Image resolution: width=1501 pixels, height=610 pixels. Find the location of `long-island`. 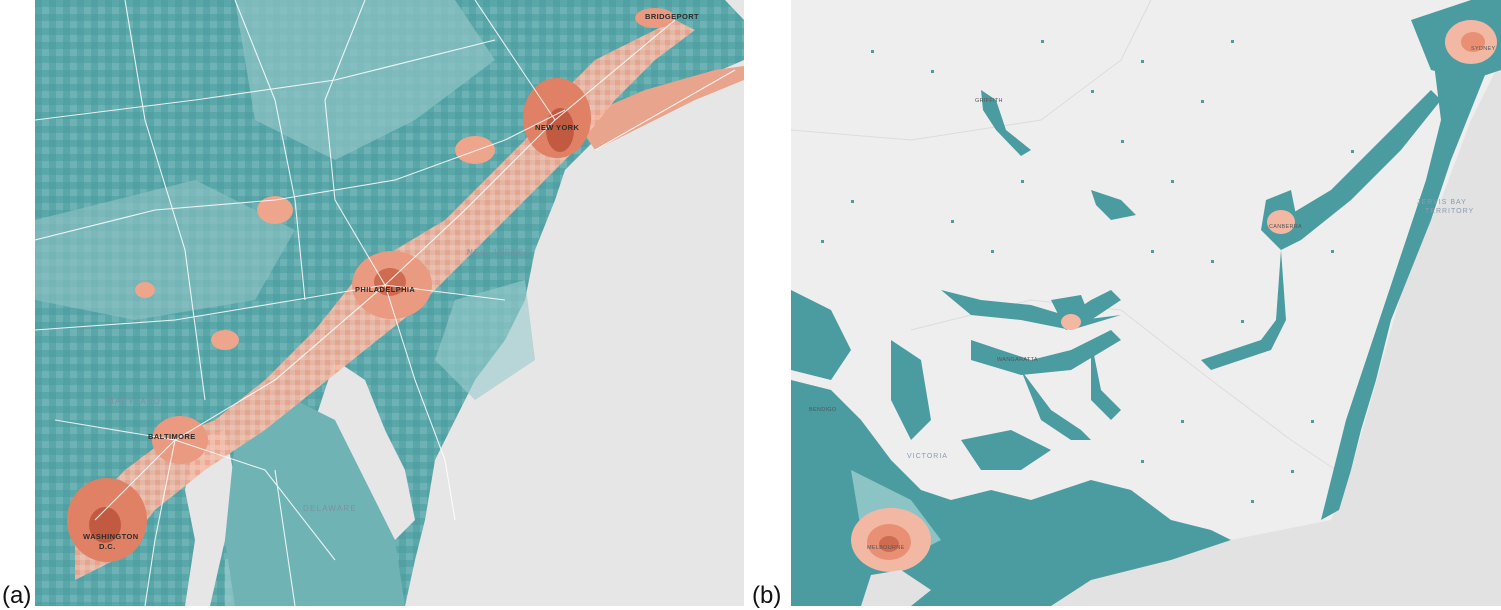

long-island is located at coordinates (659, 108).